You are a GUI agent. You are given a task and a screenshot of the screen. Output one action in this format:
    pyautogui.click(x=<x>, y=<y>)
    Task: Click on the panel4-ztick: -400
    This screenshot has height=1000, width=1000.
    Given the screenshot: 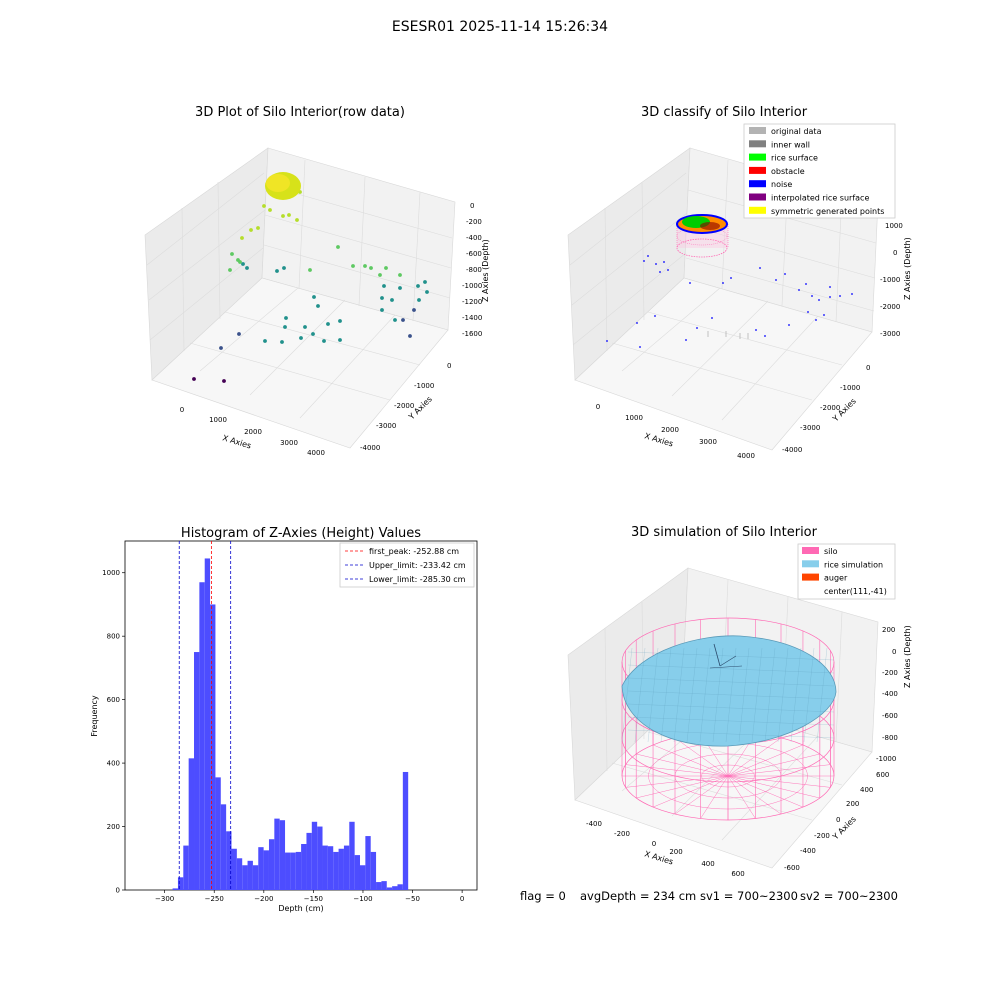 What is the action you would take?
    pyautogui.click(x=890, y=694)
    